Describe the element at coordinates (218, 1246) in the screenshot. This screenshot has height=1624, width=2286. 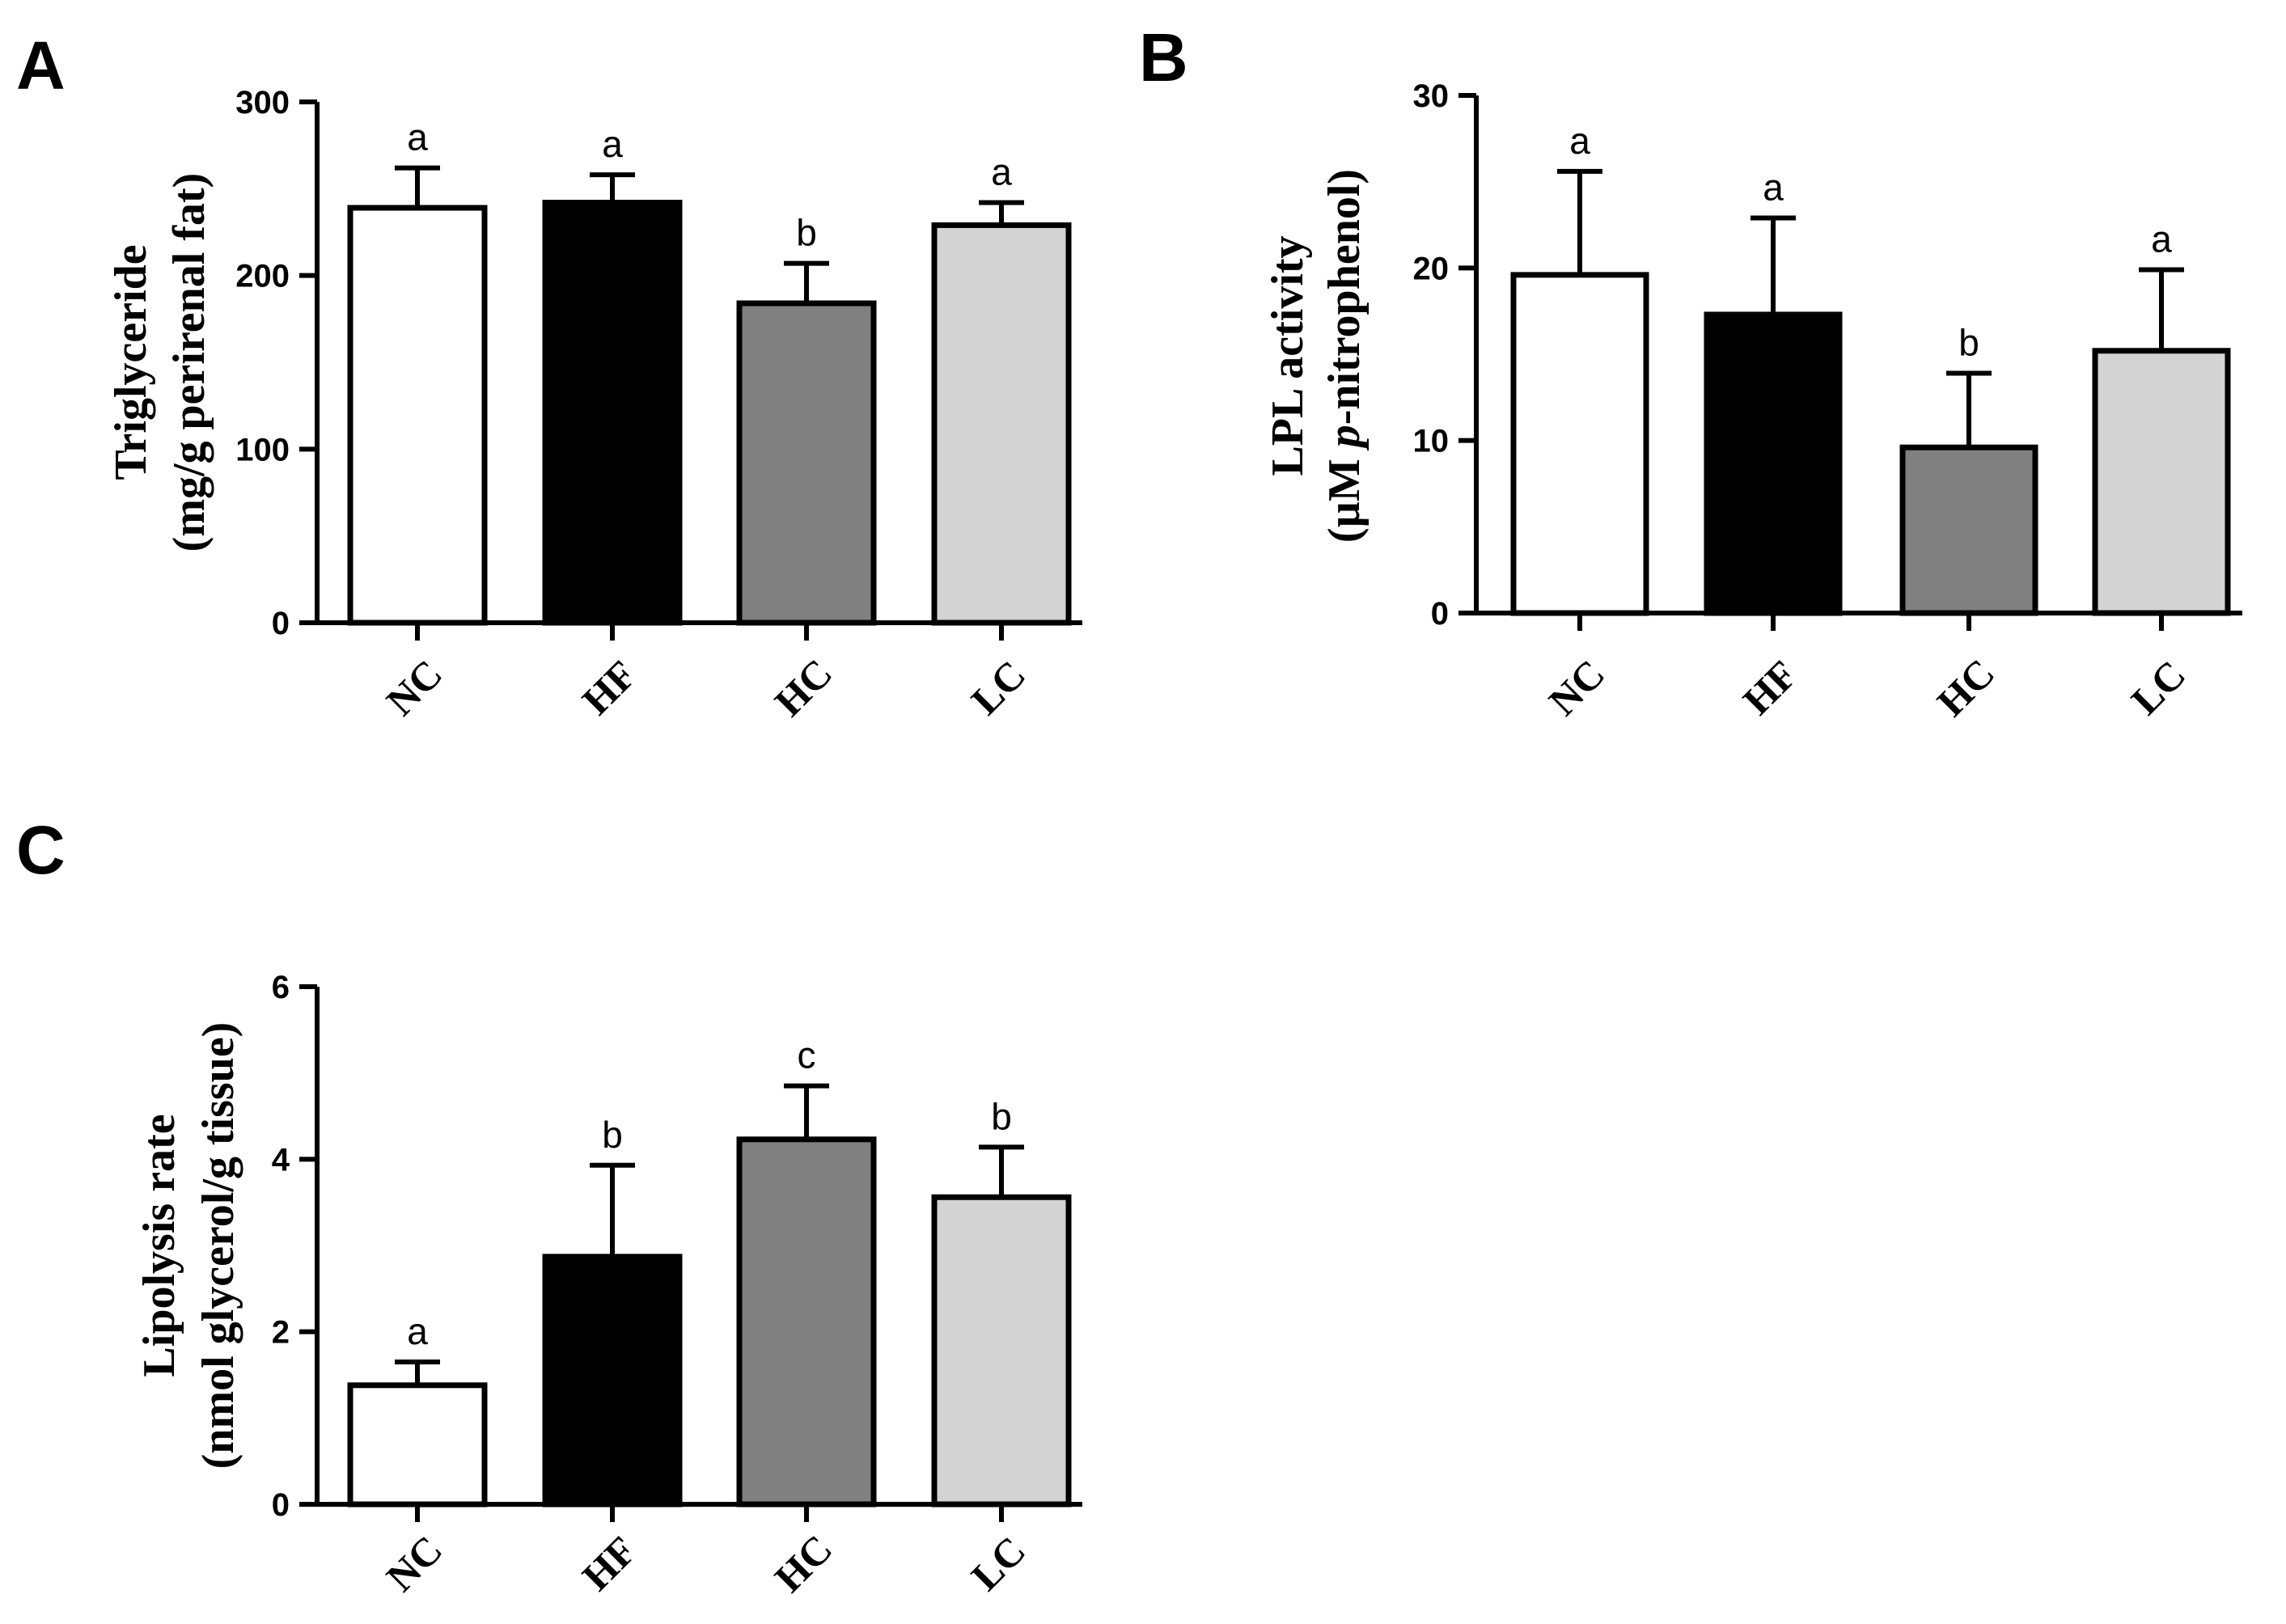
I see `y-axis-title-line2: (nmol glycerol/g tissue)` at that location.